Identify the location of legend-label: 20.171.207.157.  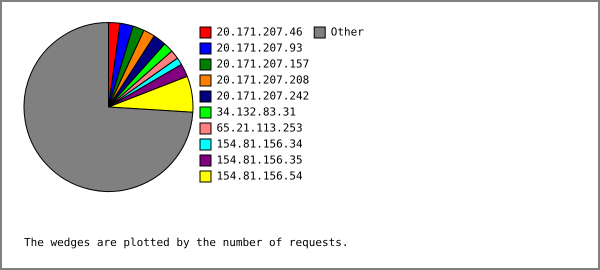
(263, 63).